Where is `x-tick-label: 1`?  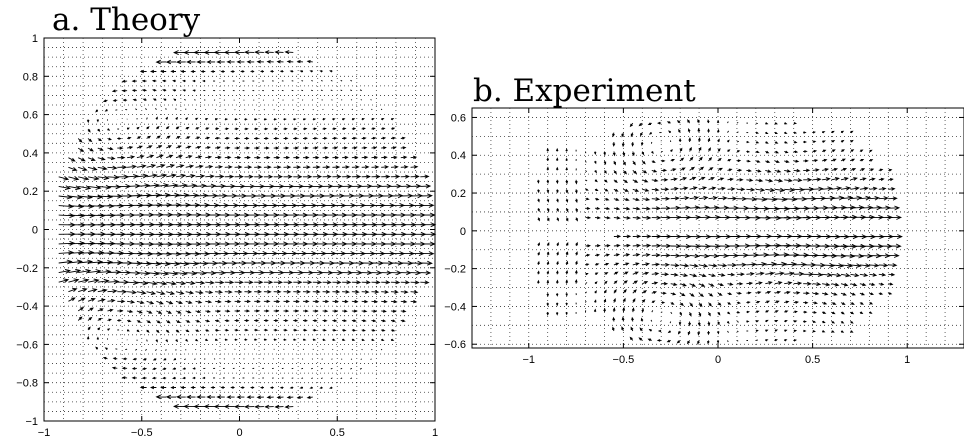
x-tick-label: 1 is located at coordinates (907, 360).